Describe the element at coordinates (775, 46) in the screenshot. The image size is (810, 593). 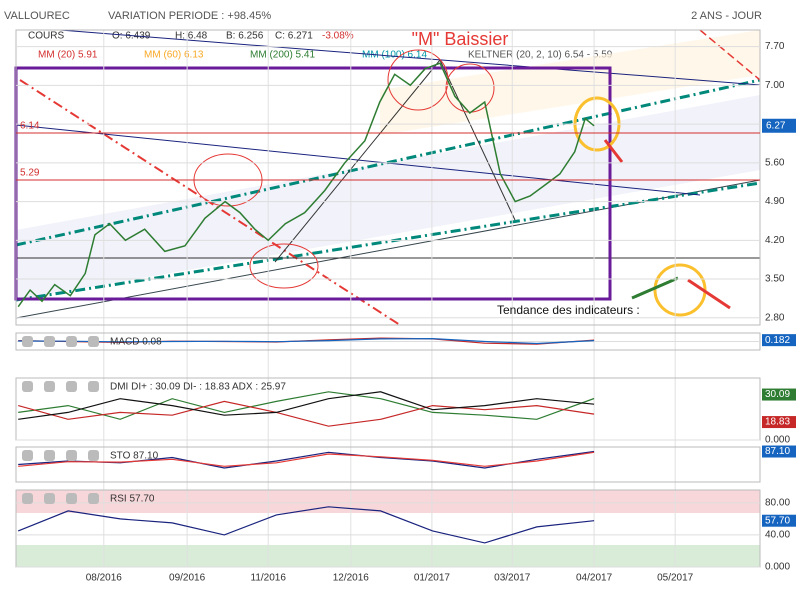
I see `y-tick-label: 7.70` at that location.